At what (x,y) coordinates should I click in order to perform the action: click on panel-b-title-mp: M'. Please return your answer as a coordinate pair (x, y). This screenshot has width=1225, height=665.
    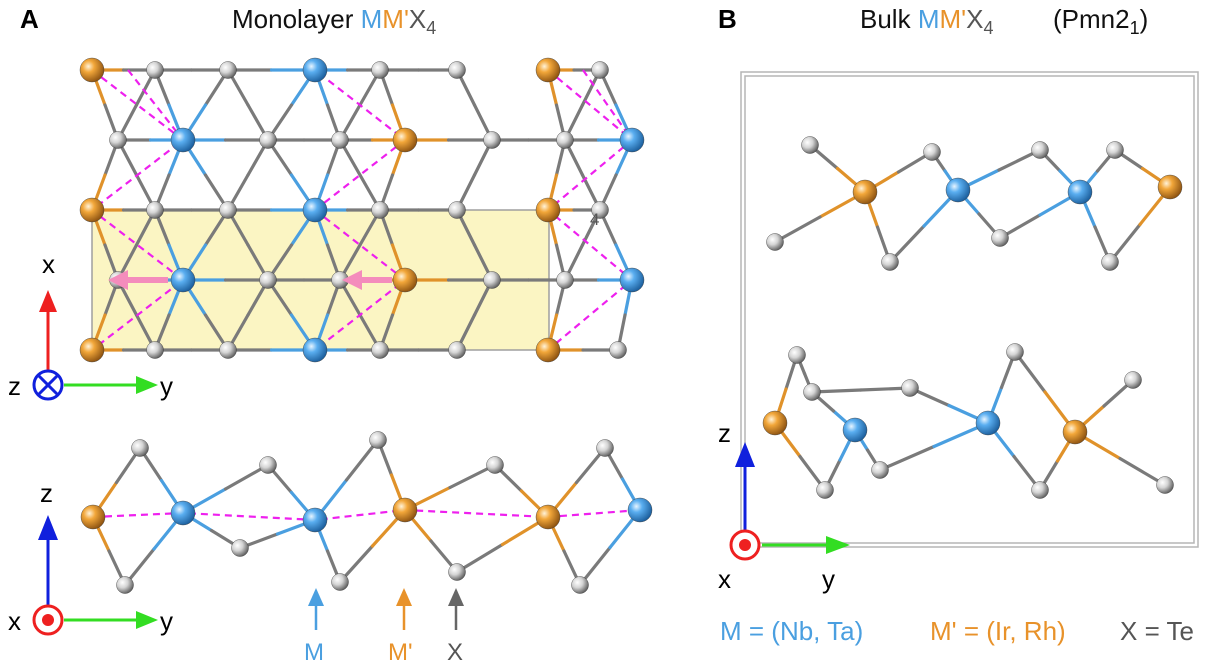
    Looking at the image, I should click on (952, 19).